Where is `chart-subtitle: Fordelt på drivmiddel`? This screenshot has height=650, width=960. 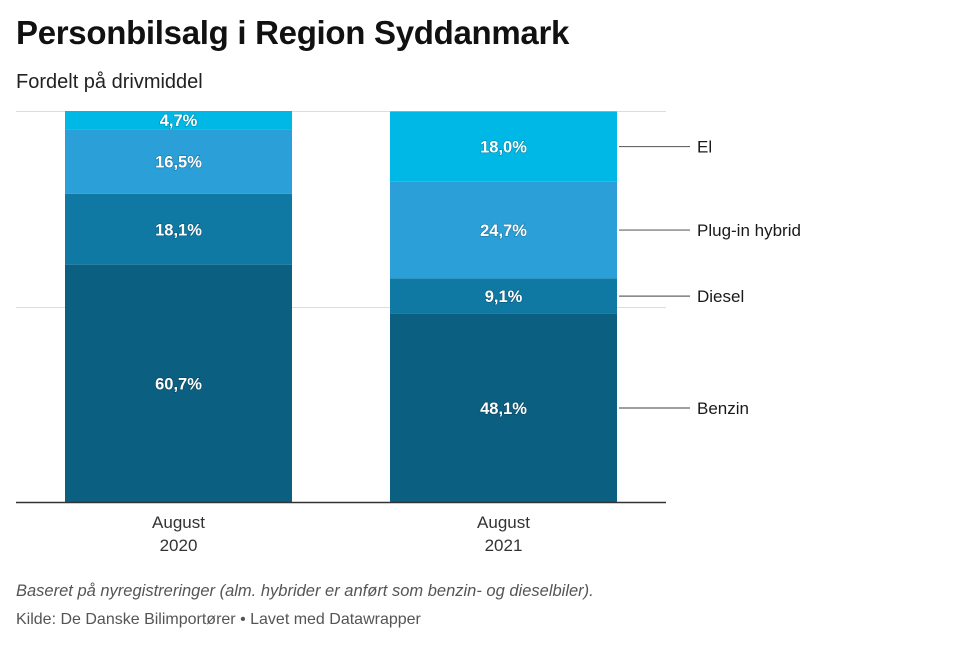 chart-subtitle: Fordelt på drivmiddel is located at coordinates (109, 82).